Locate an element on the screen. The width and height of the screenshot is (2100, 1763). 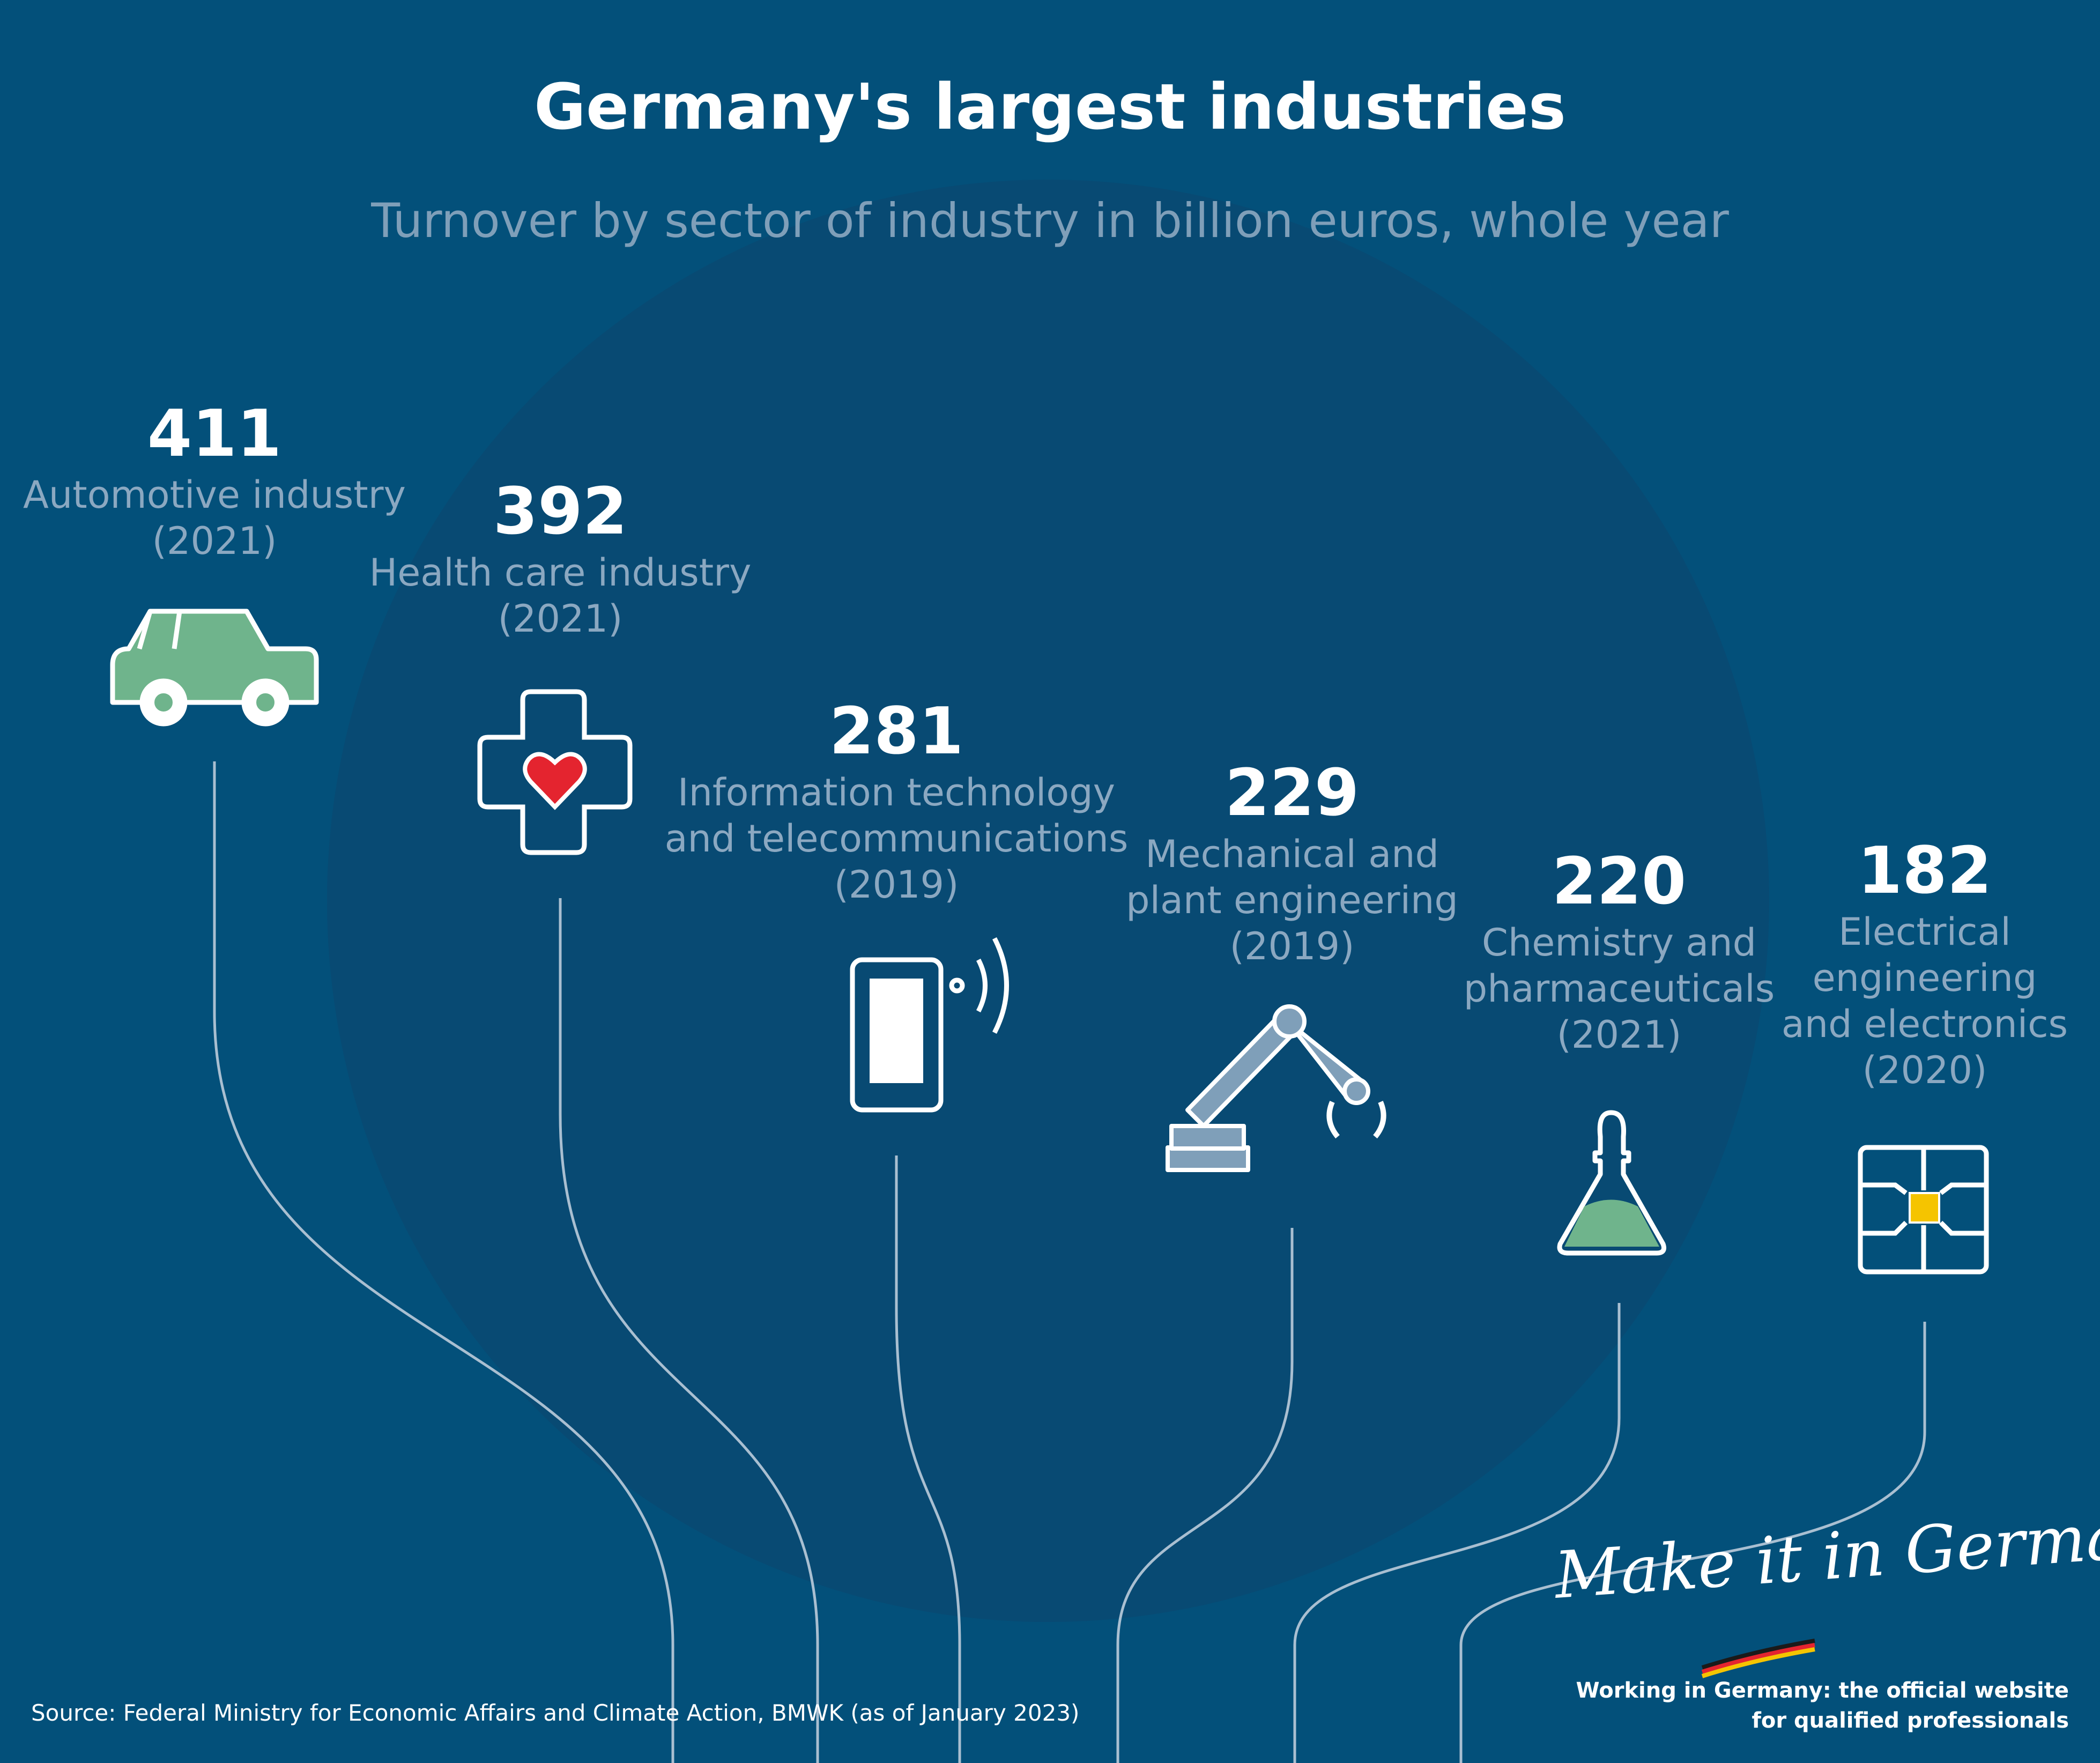
industry-label: Automotive industry (2021) is located at coordinates (228, 518).